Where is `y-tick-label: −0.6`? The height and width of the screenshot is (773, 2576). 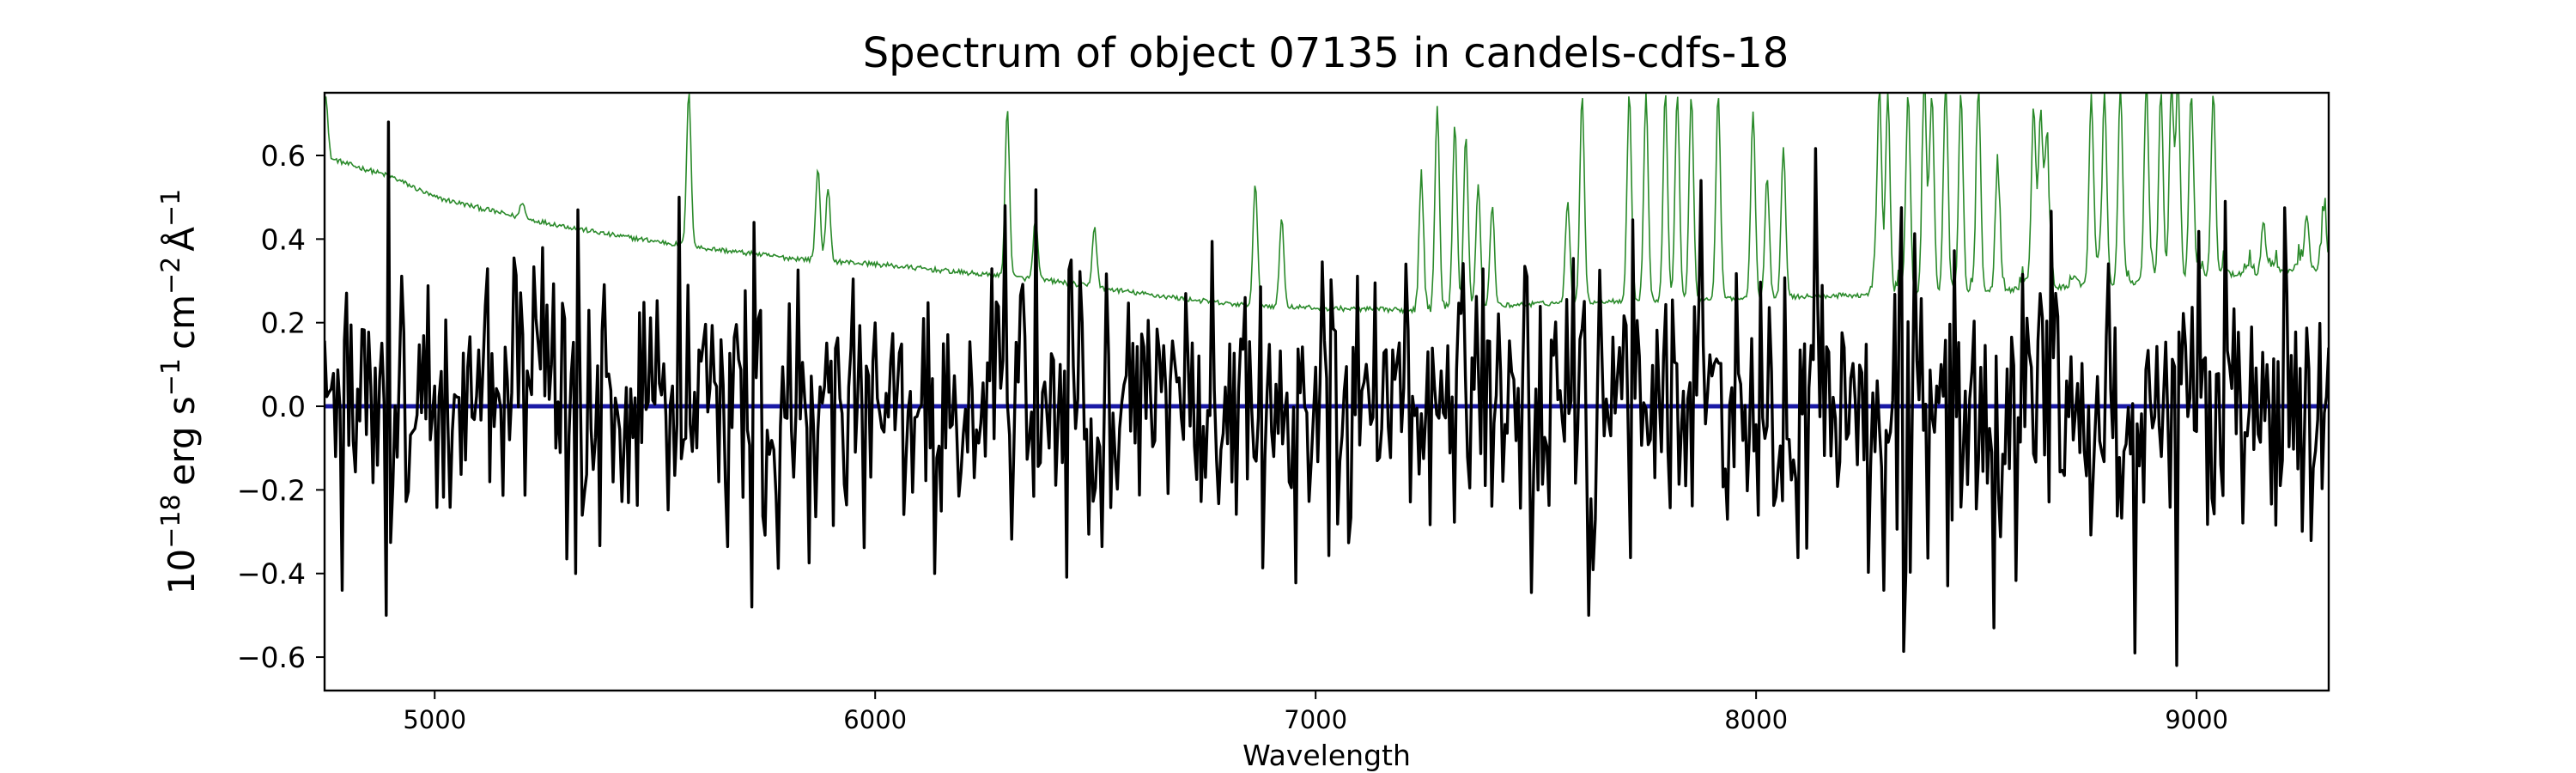
y-tick-label: −0.6 is located at coordinates (271, 657).